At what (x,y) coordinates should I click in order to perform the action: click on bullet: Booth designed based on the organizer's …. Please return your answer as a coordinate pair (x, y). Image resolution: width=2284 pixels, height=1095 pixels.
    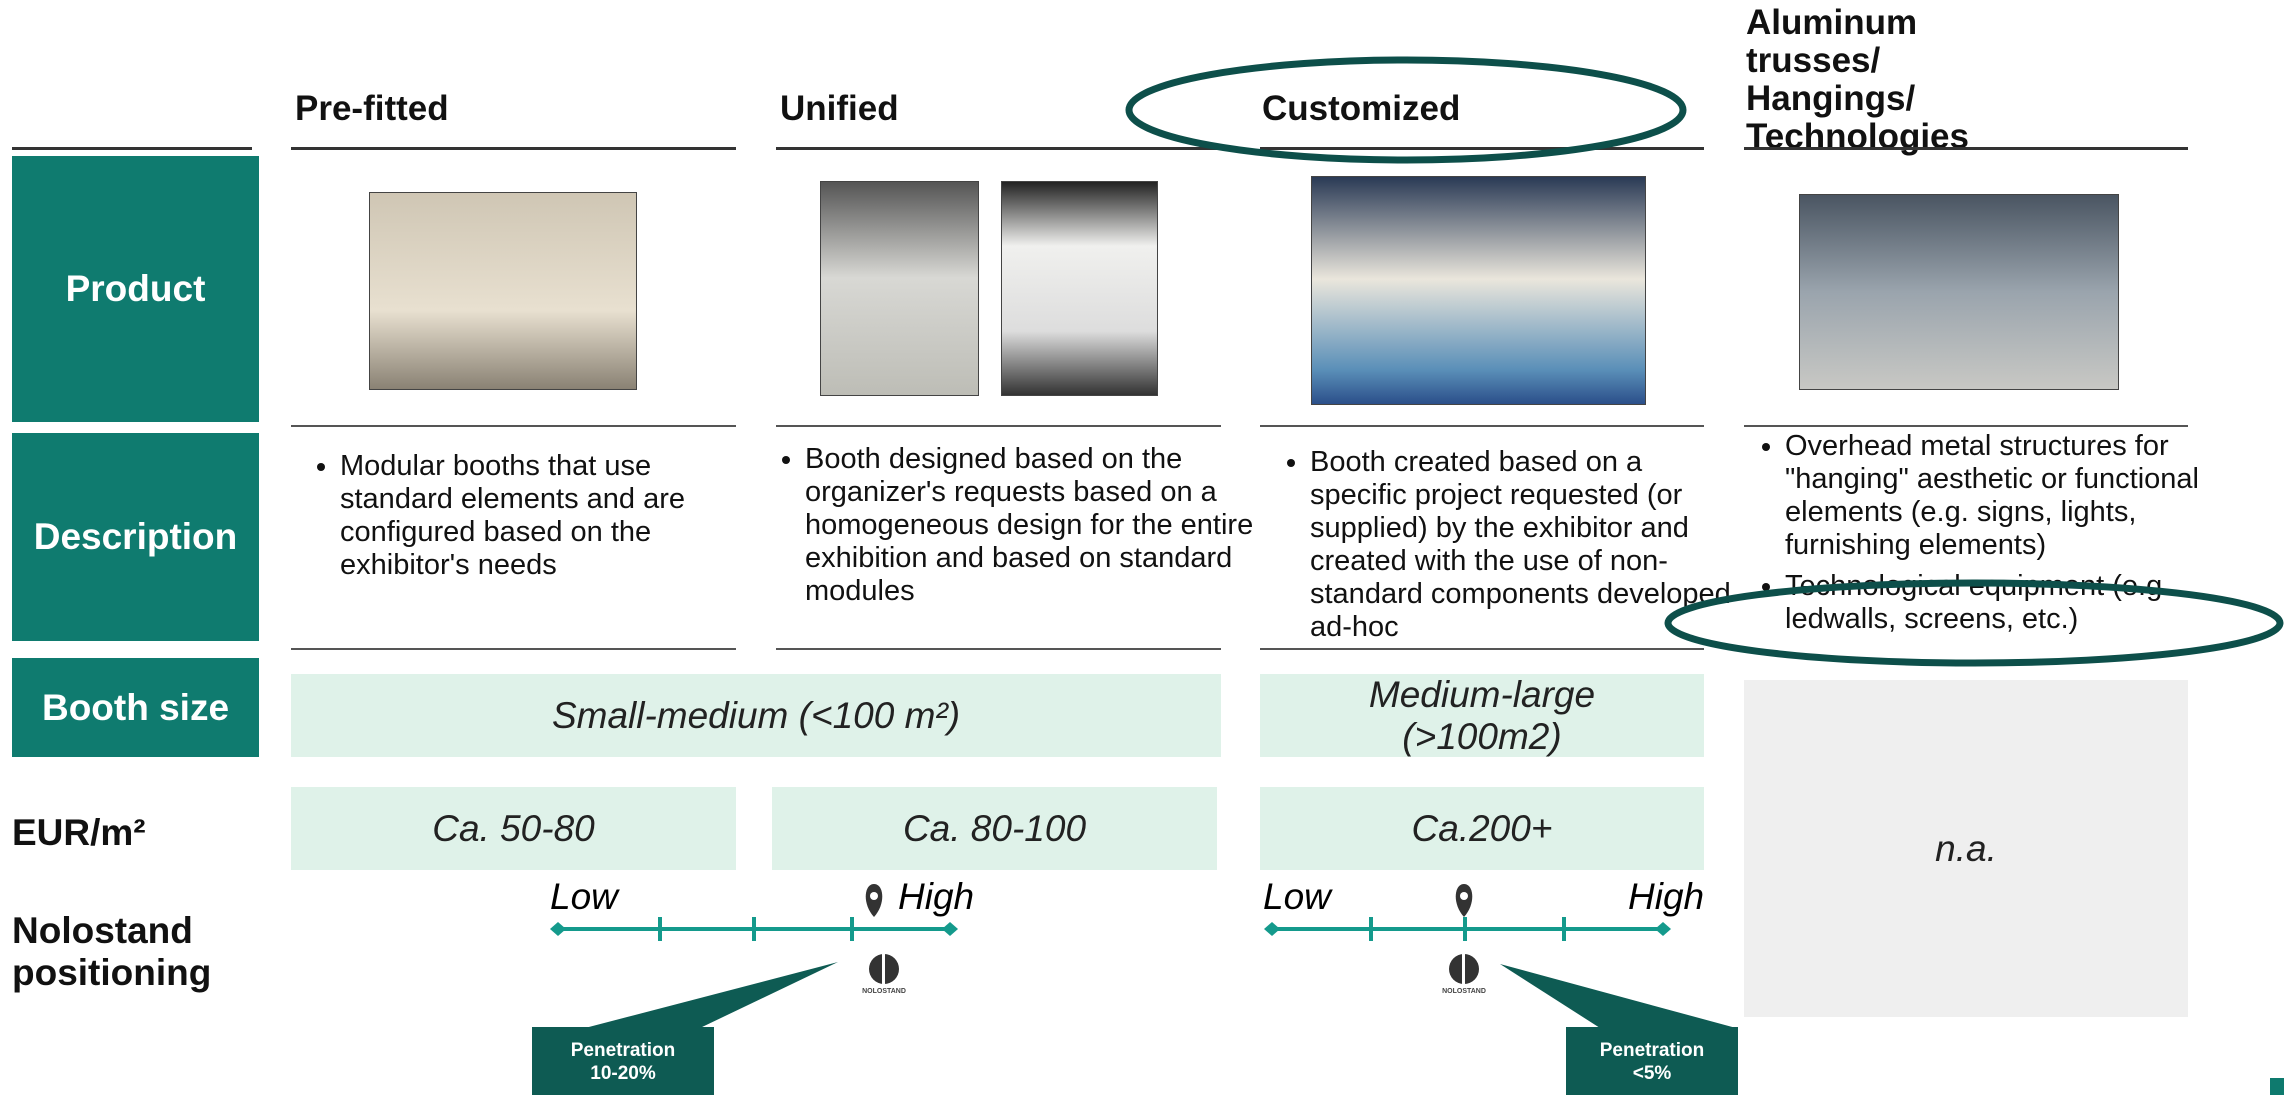
    Looking at the image, I should click on (1035, 525).